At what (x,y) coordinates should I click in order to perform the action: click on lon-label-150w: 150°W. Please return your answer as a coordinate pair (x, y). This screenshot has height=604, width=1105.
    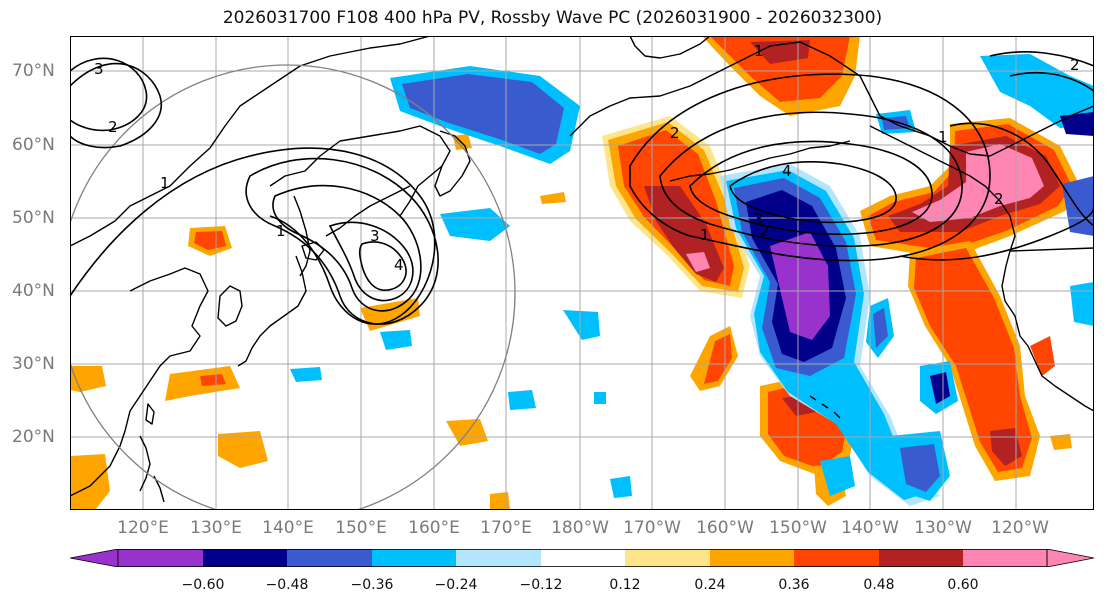
    Looking at the image, I should click on (798, 528).